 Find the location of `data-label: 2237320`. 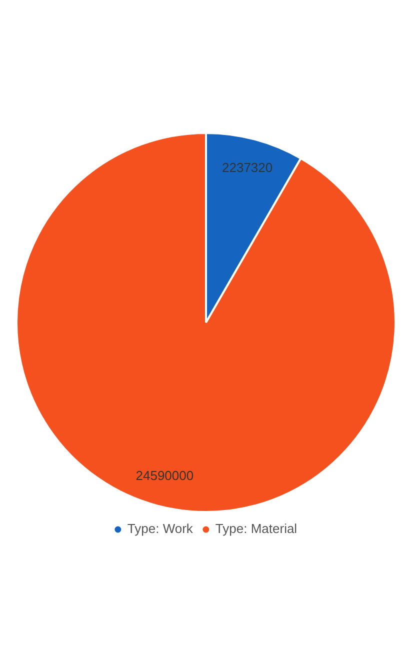

data-label: 2237320 is located at coordinates (247, 168).